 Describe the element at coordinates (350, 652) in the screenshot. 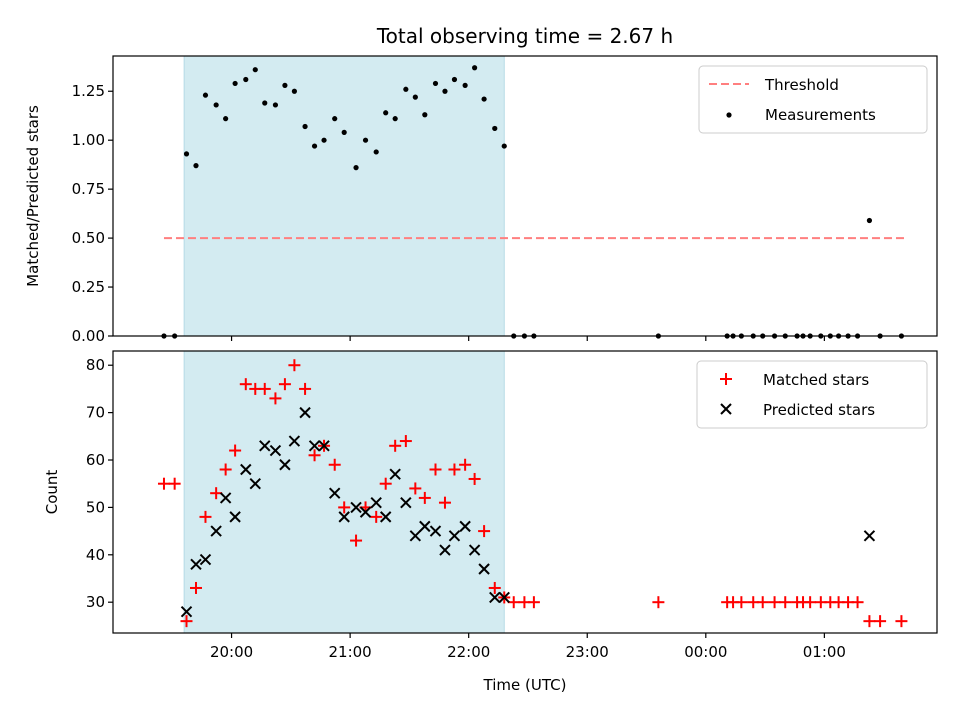

I see `x-tick-label: 21:00` at that location.